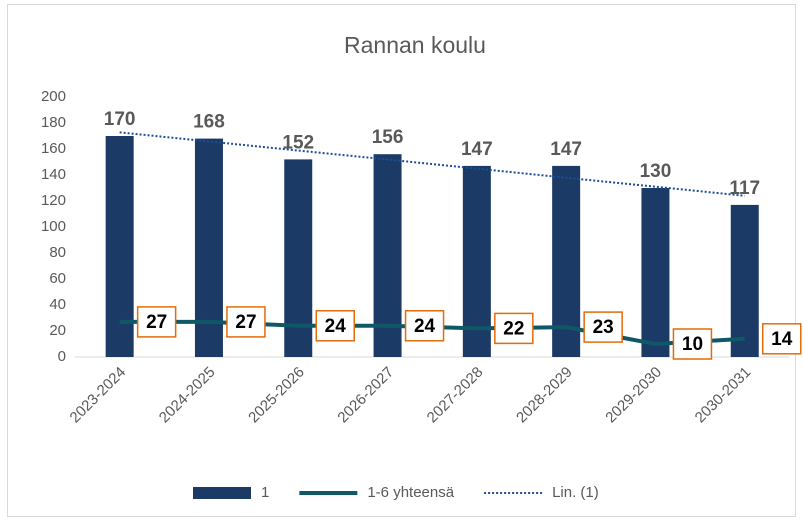 This screenshot has height=524, width=803. Describe the element at coordinates (209, 122) in the screenshot. I see `bar-value-label: 168` at that location.